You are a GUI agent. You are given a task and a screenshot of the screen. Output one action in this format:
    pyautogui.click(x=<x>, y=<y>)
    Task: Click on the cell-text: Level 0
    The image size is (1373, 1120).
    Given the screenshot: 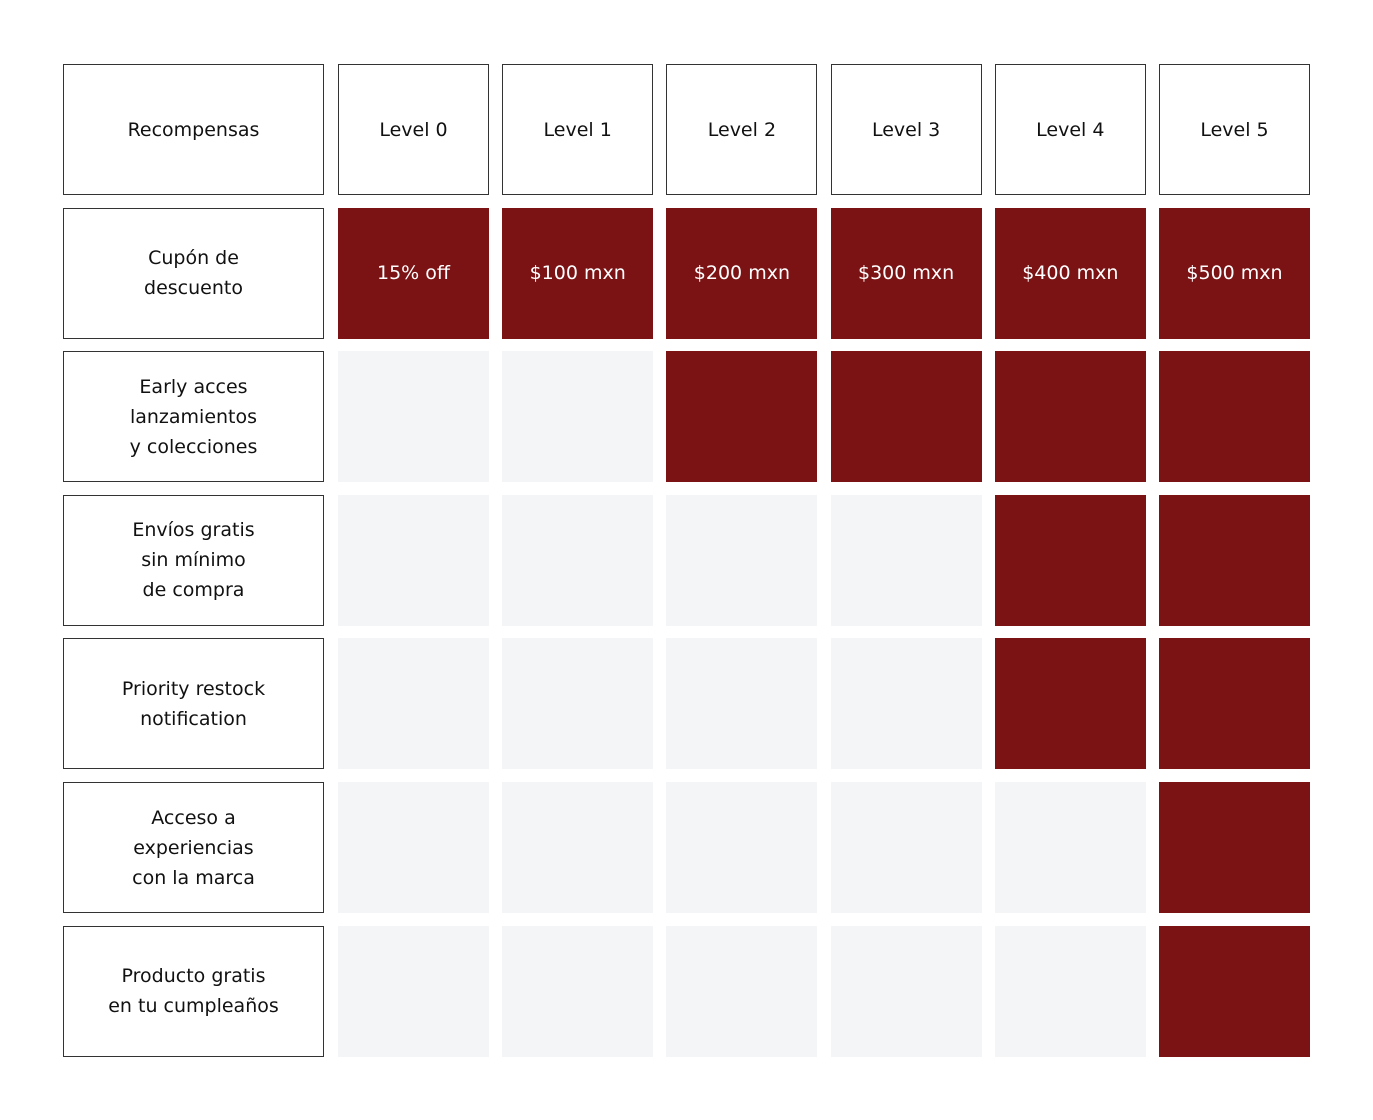 What is the action you would take?
    pyautogui.click(x=413, y=129)
    